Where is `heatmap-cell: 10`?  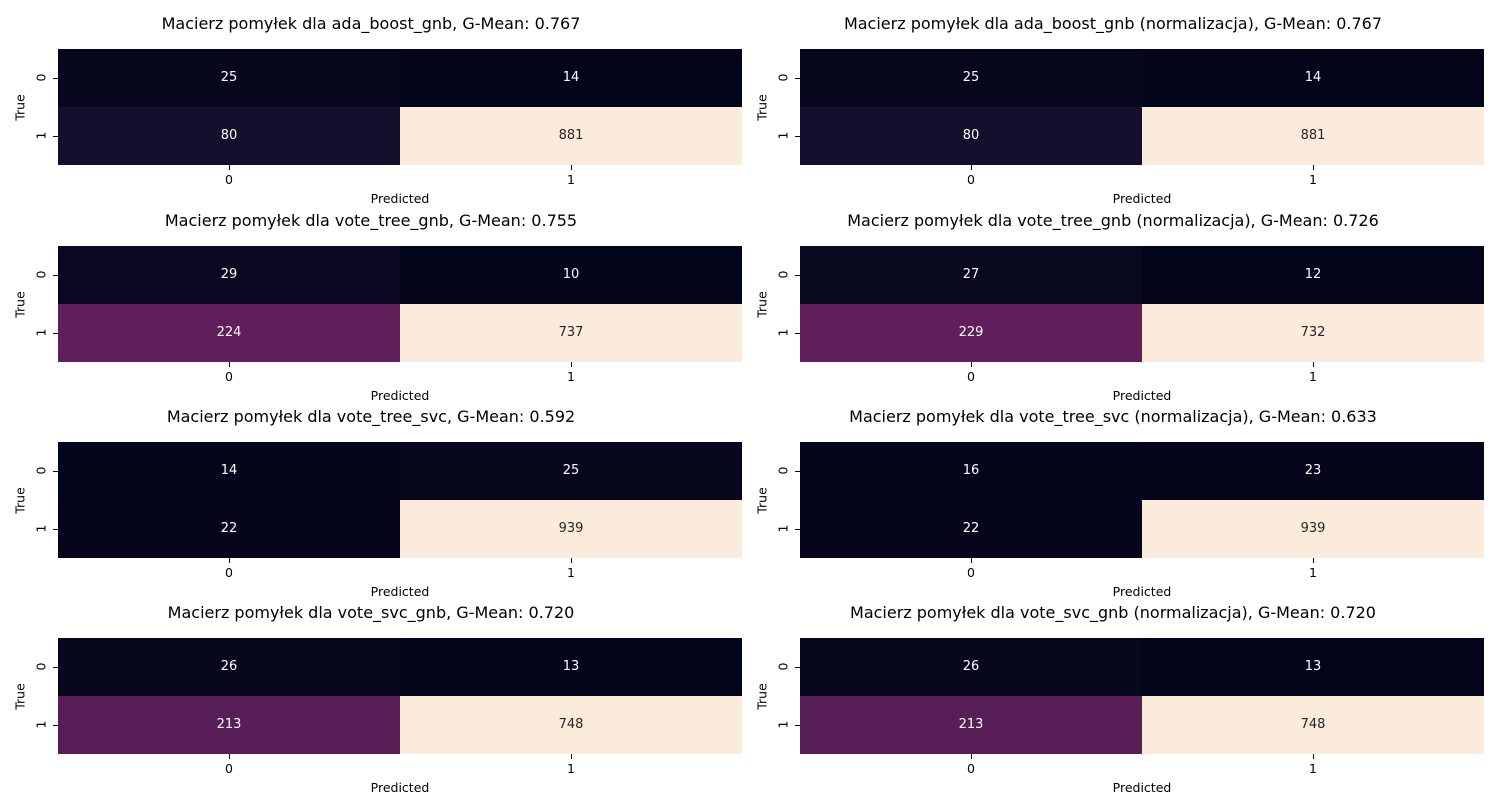 heatmap-cell: 10 is located at coordinates (571, 275).